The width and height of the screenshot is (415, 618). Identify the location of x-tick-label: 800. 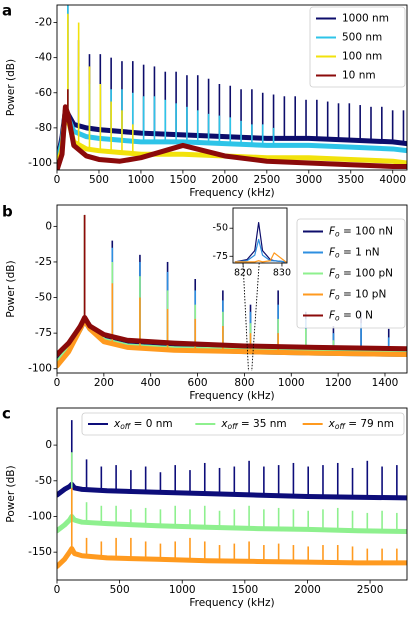
(244, 383).